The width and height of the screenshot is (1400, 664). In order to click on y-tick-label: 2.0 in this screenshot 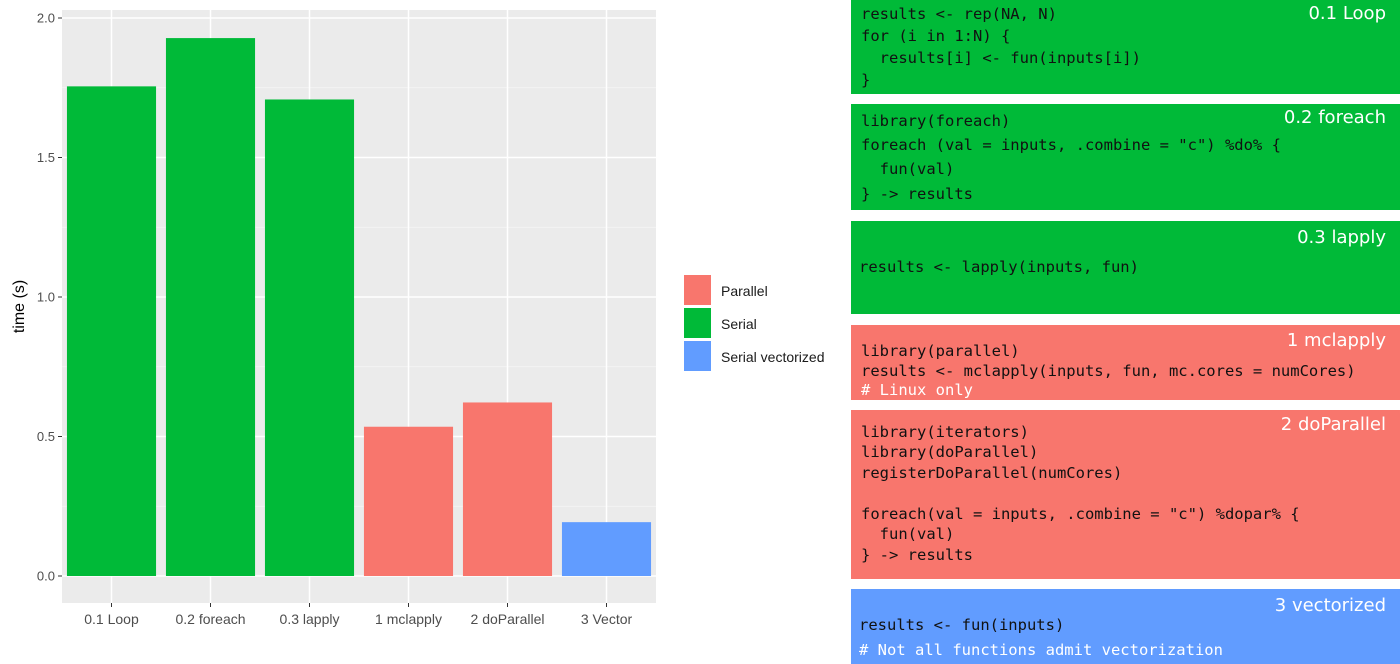, I will do `click(46, 18)`.